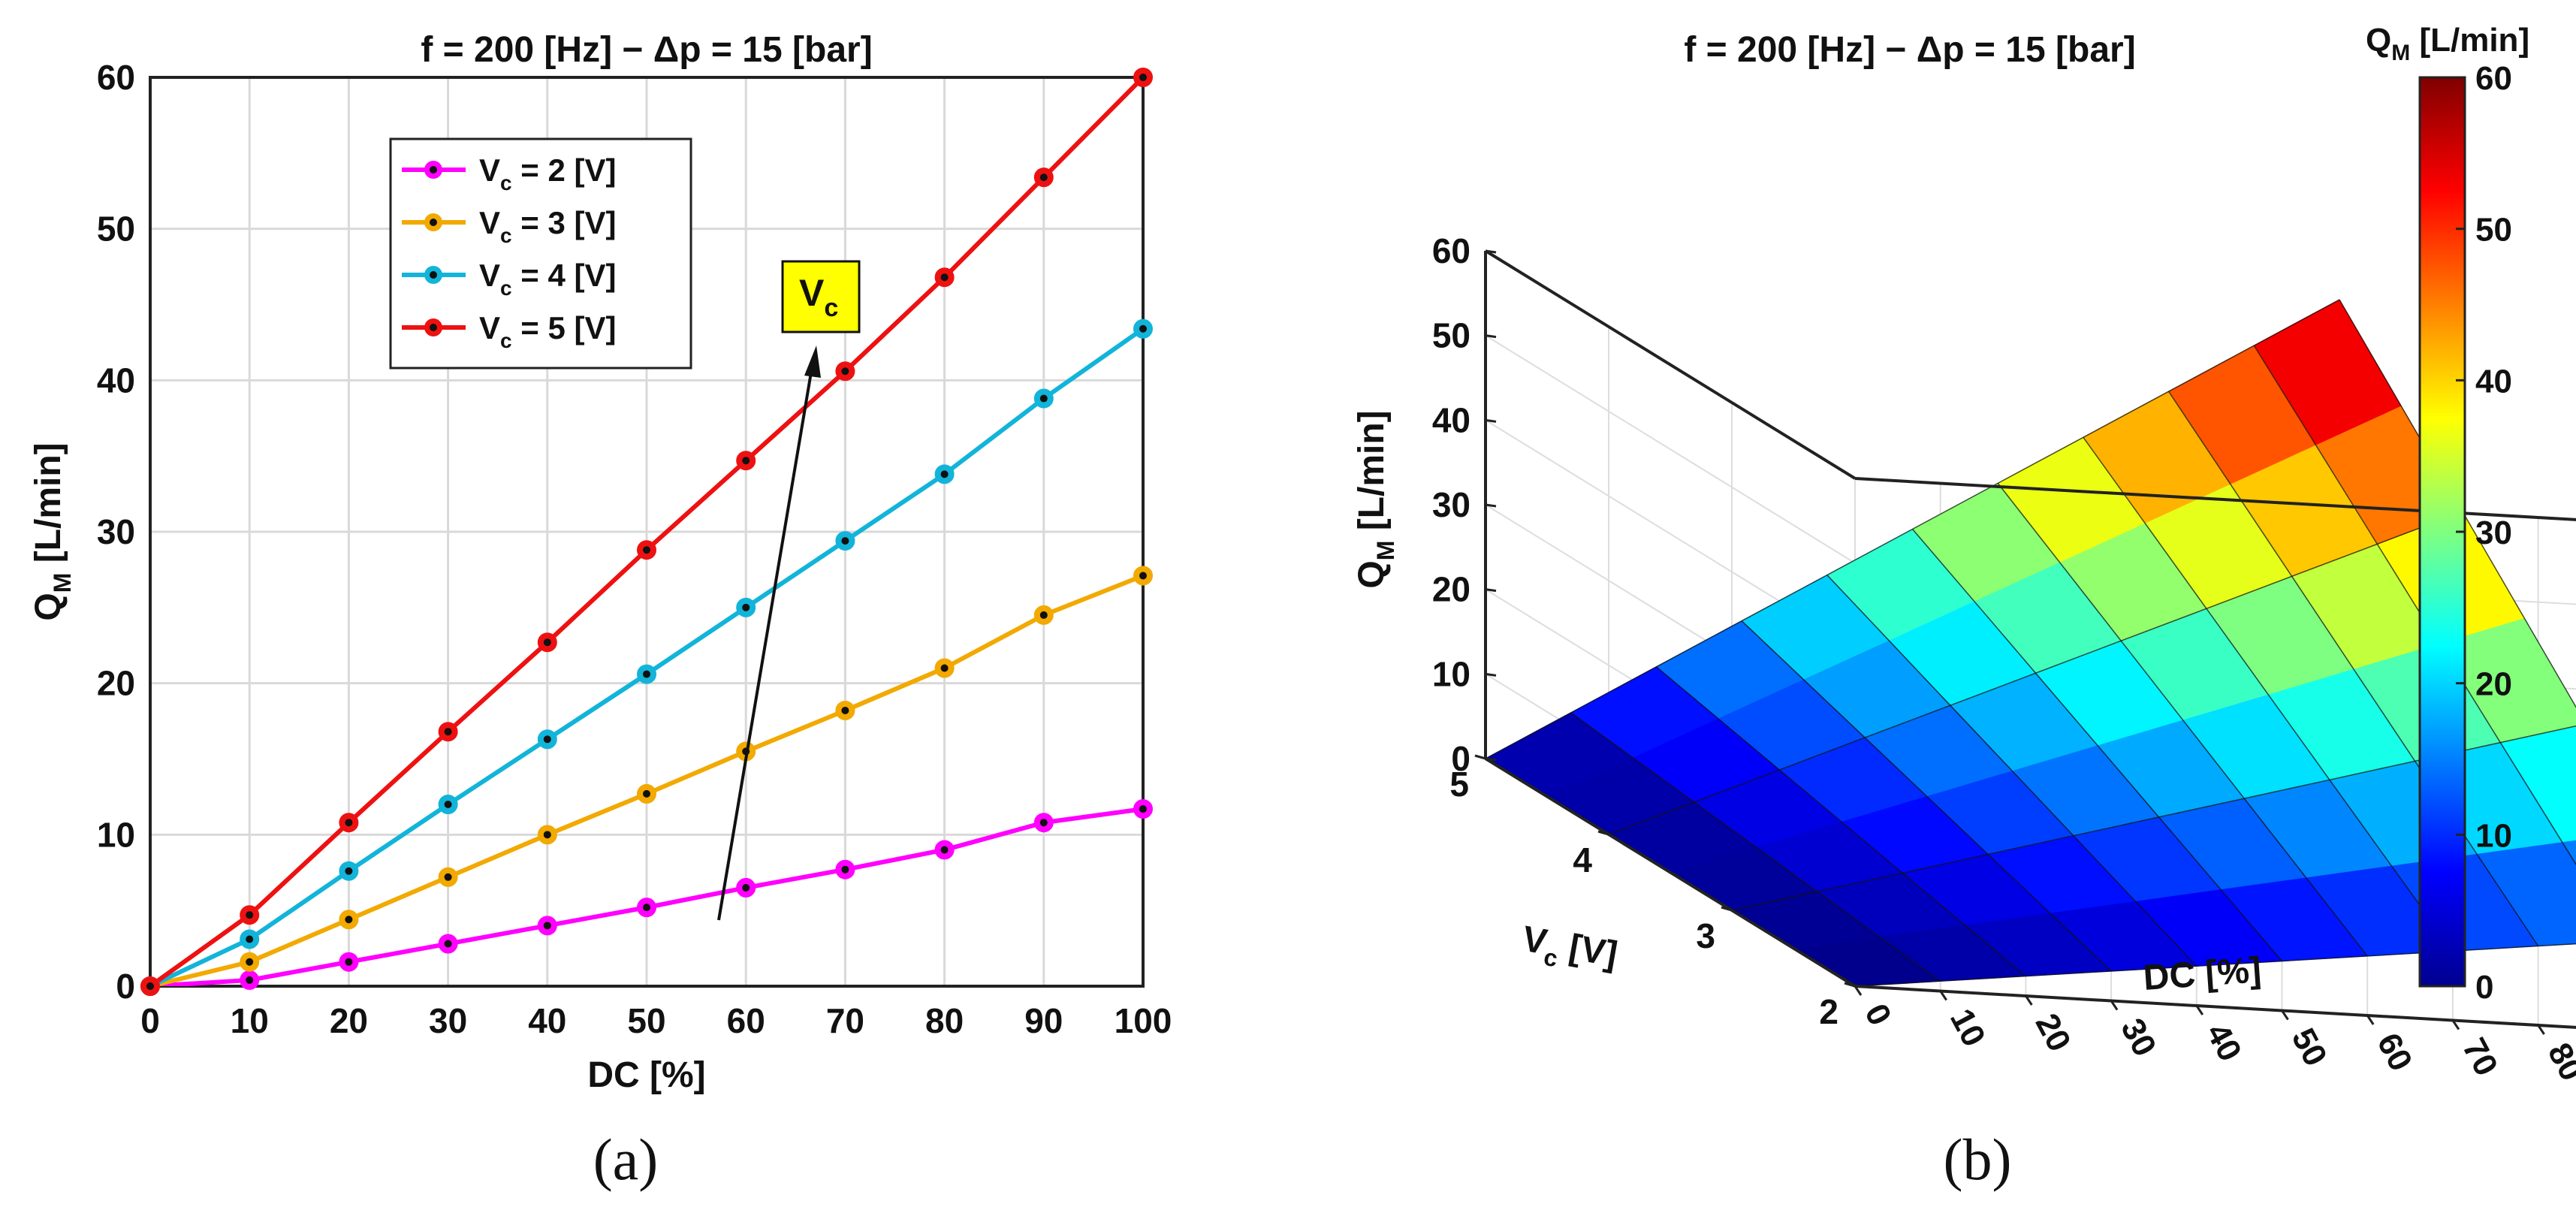 The height and width of the screenshot is (1213, 2576). Describe the element at coordinates (1143, 1020) in the screenshot. I see `x-tick-label: 100` at that location.